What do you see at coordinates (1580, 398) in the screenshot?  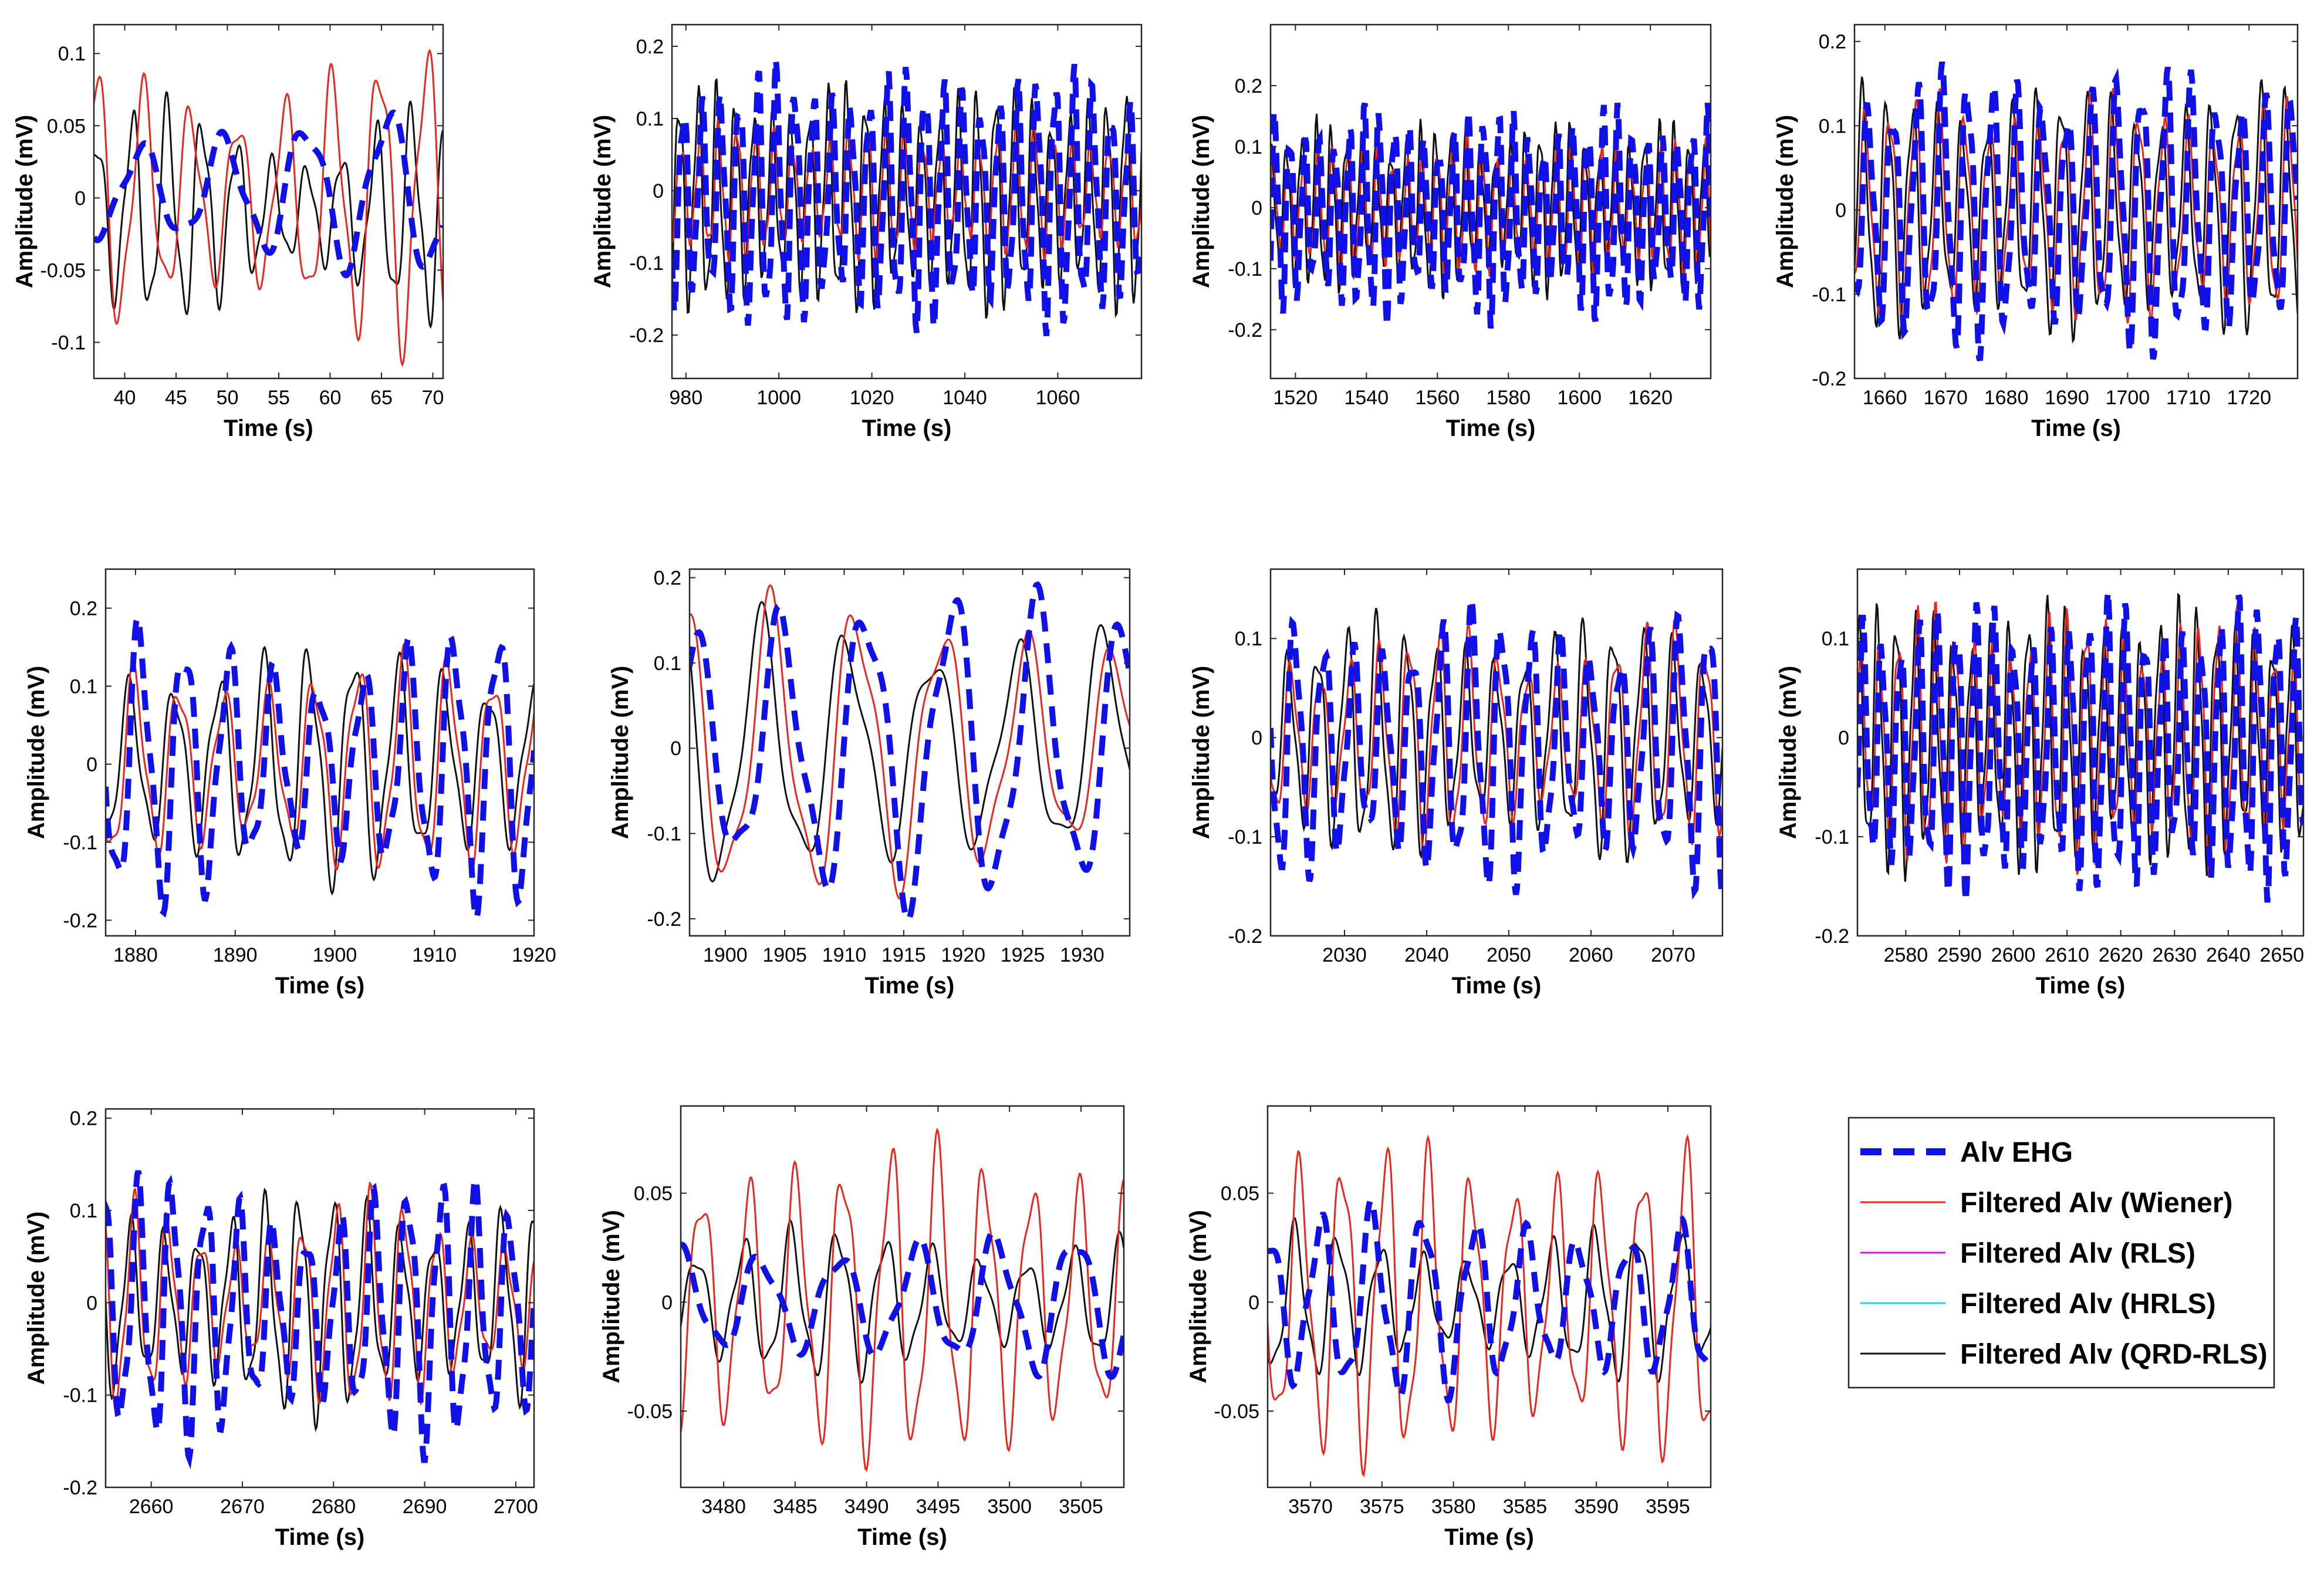 I see `x-tick-label: 1600` at bounding box center [1580, 398].